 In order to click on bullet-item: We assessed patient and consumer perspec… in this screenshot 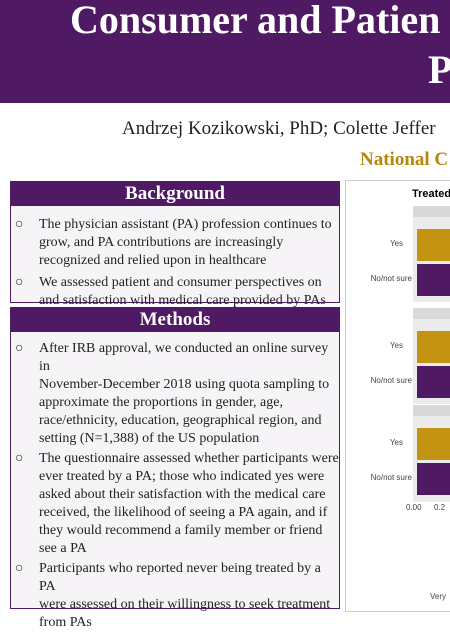, I will do `click(175, 292)`.